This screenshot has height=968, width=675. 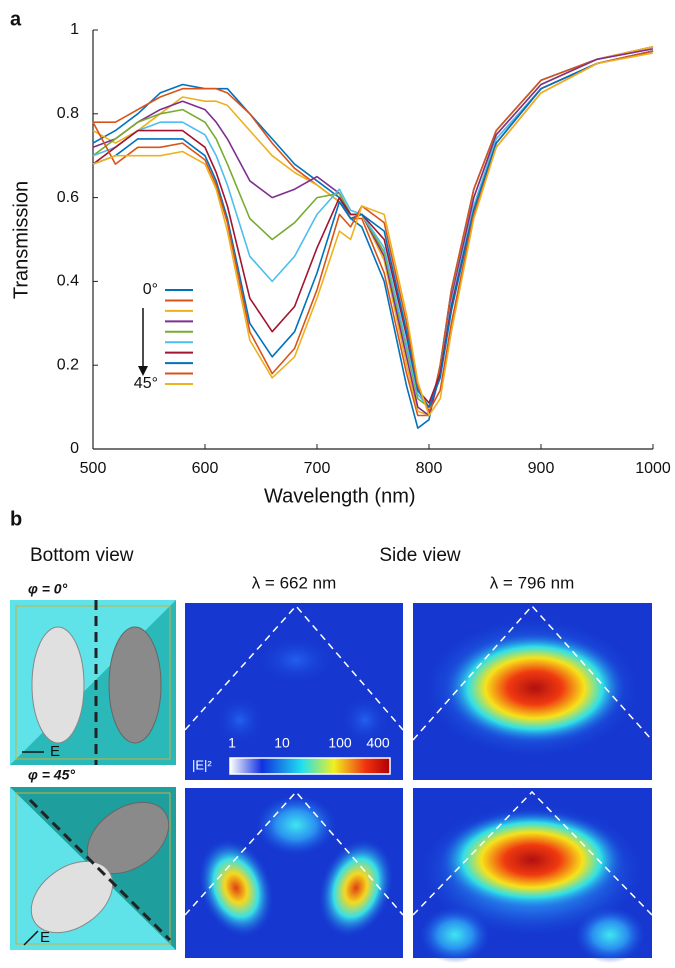 What do you see at coordinates (532, 582) in the screenshot?
I see `wavelength-label: λ = 796 nm` at bounding box center [532, 582].